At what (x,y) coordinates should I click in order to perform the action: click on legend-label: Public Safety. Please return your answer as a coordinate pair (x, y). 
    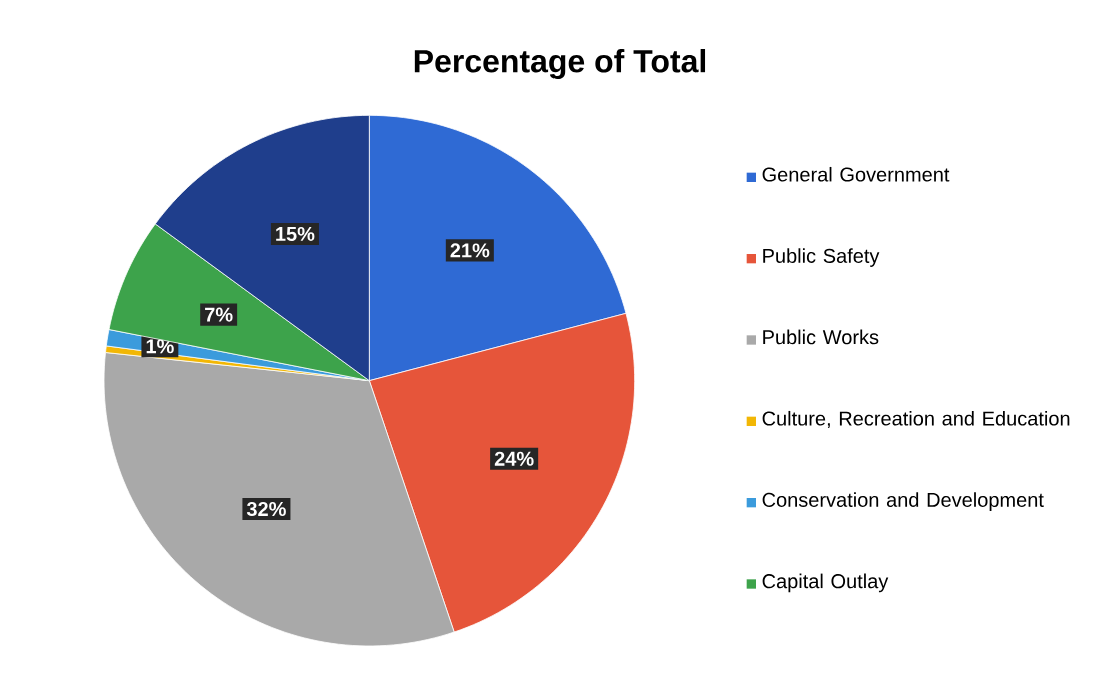
    Looking at the image, I should click on (821, 257).